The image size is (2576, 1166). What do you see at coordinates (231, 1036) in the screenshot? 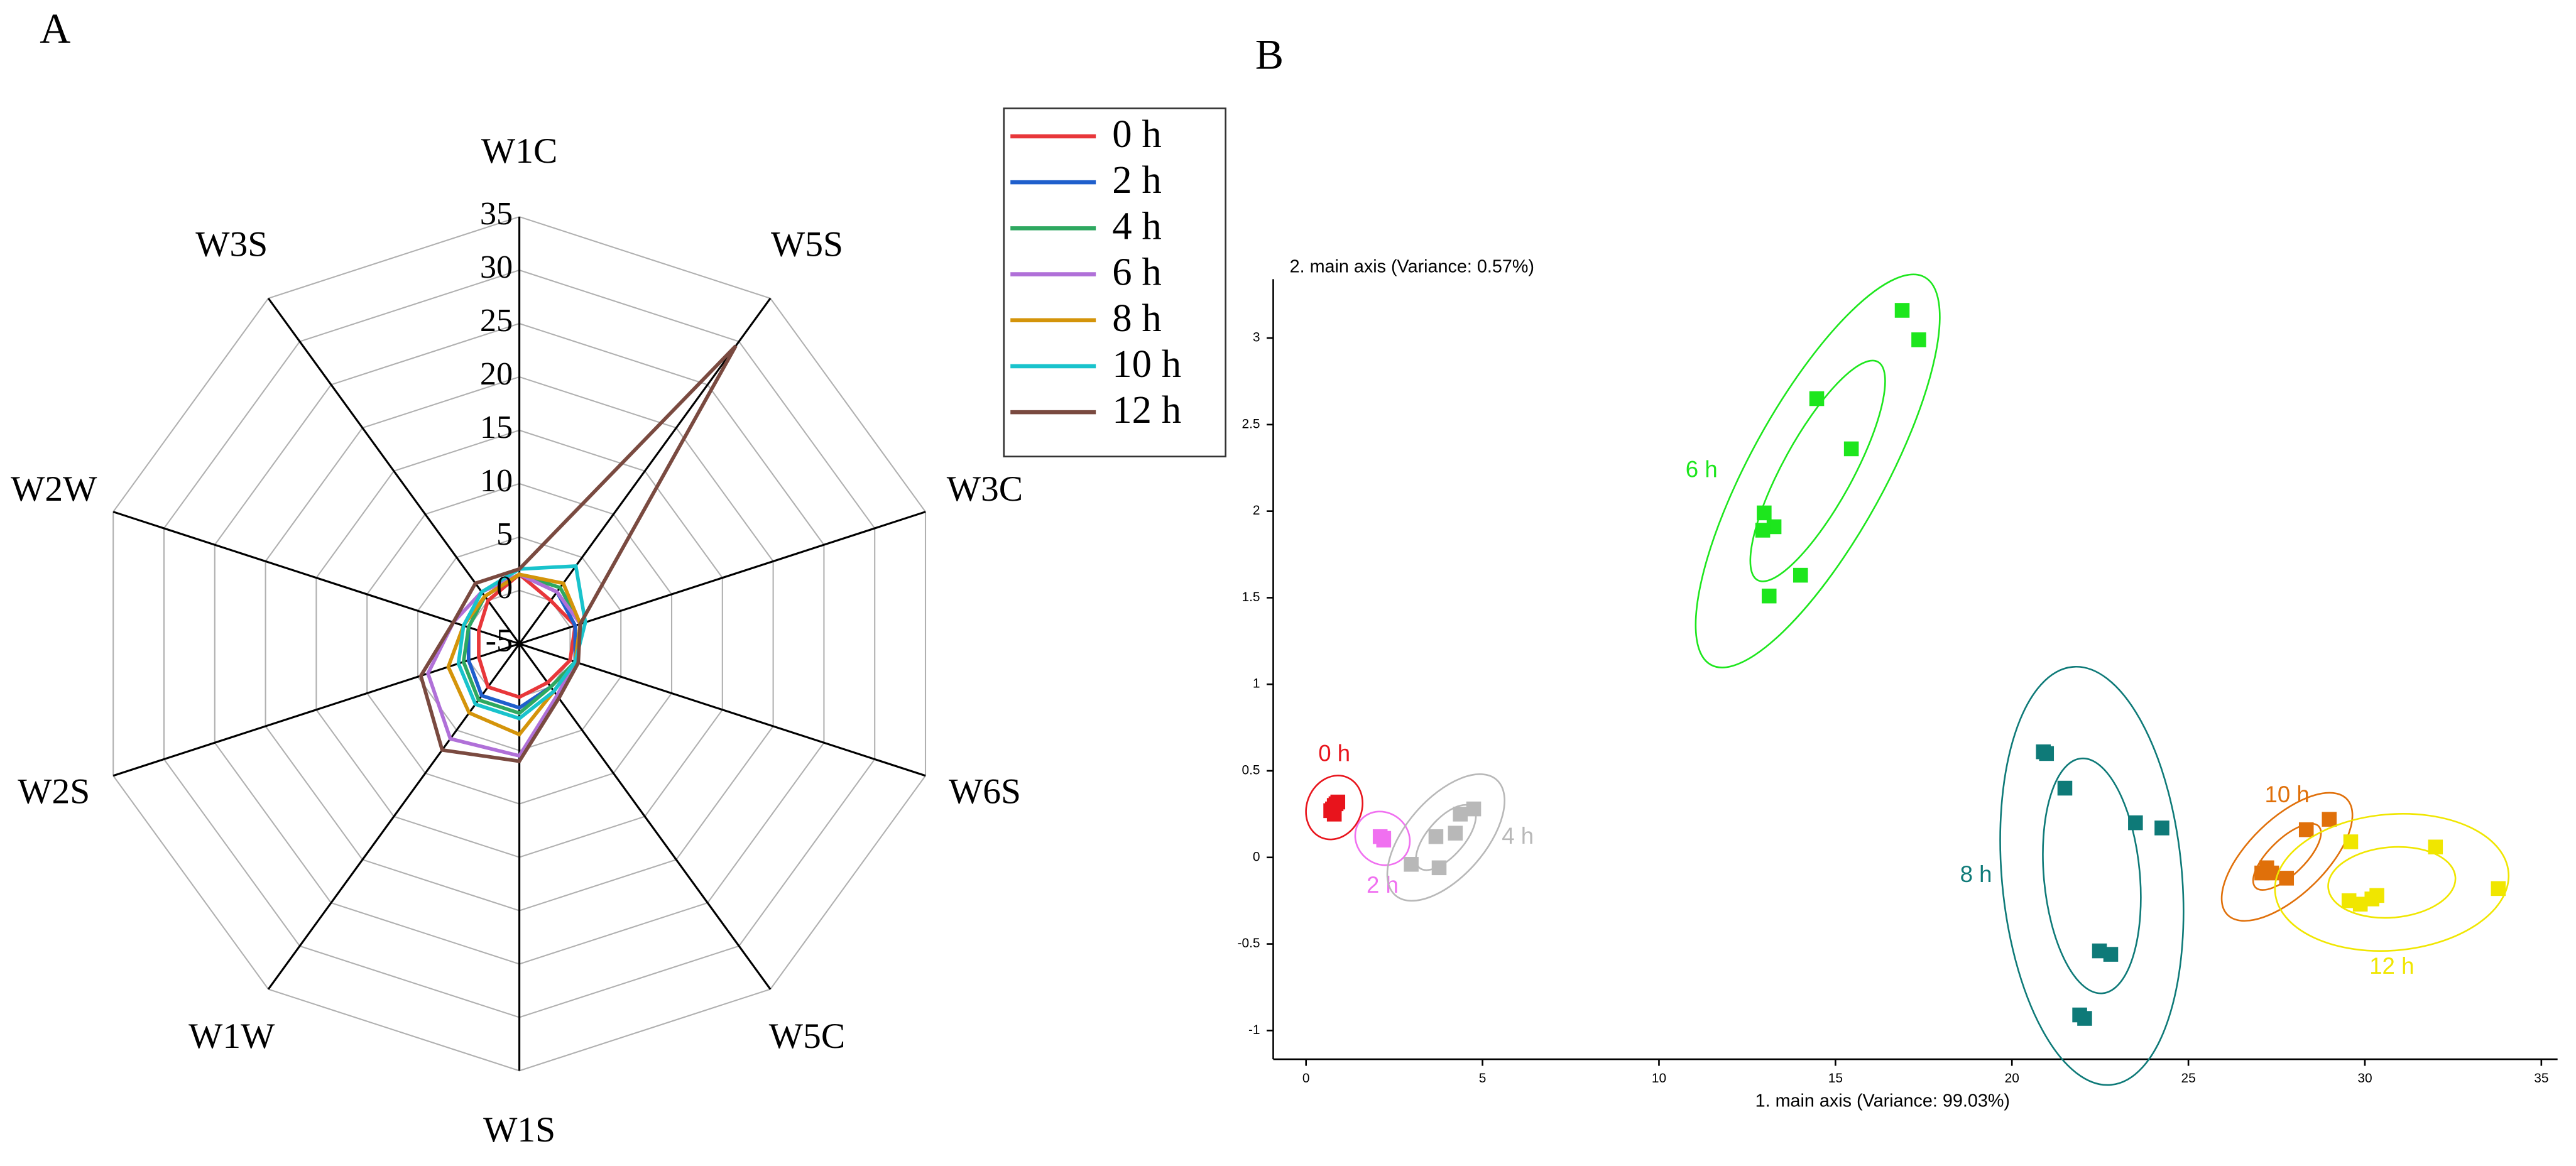
I see `axis-label: W1W` at bounding box center [231, 1036].